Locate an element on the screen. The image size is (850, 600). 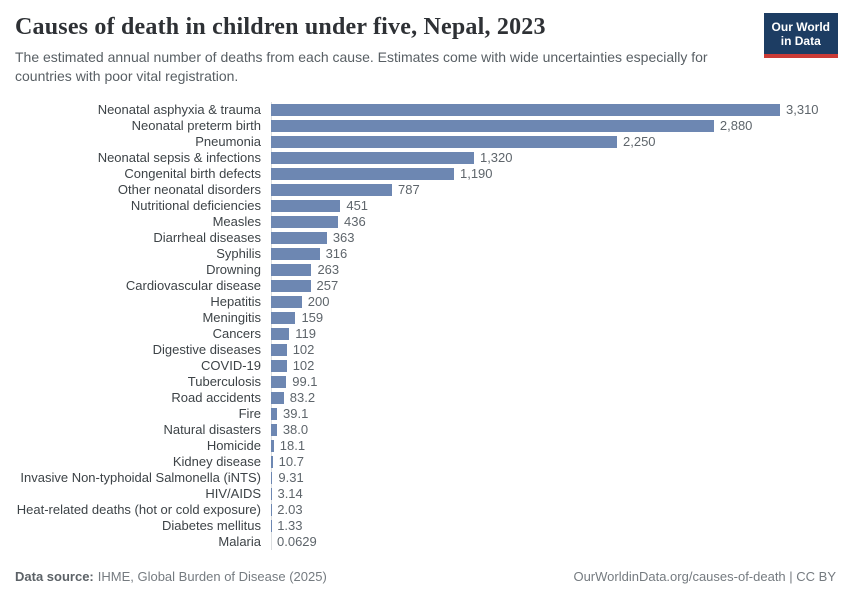
category-label: Diarrheal diseases is located at coordinates (207, 238).